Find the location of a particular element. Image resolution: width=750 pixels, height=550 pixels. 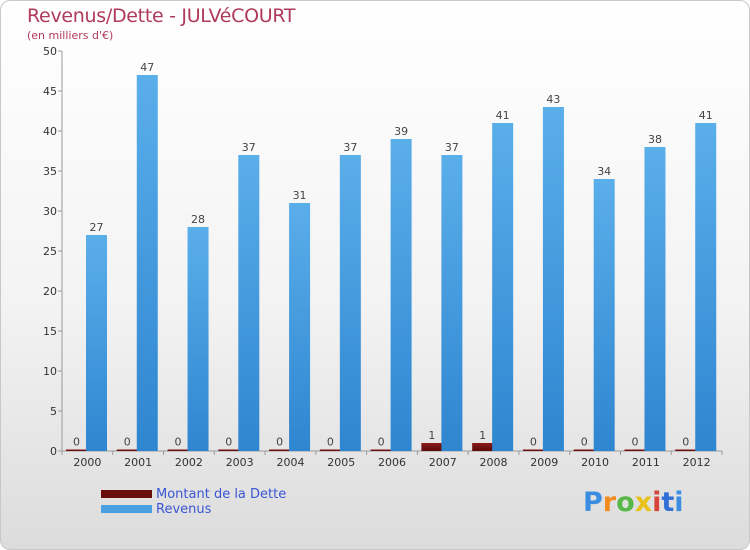

x-tick-label: 2001 is located at coordinates (138, 462).